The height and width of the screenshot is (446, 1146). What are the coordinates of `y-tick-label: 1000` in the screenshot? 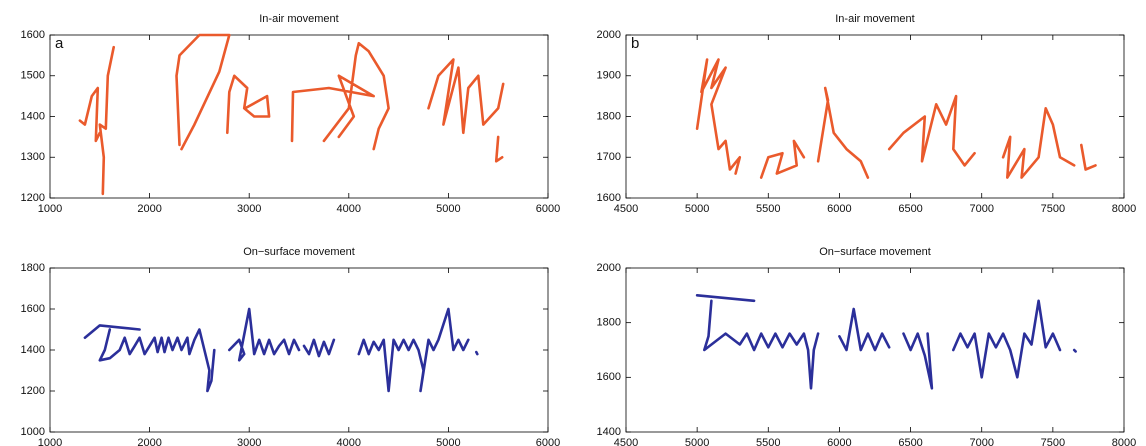 It's located at (33, 432).